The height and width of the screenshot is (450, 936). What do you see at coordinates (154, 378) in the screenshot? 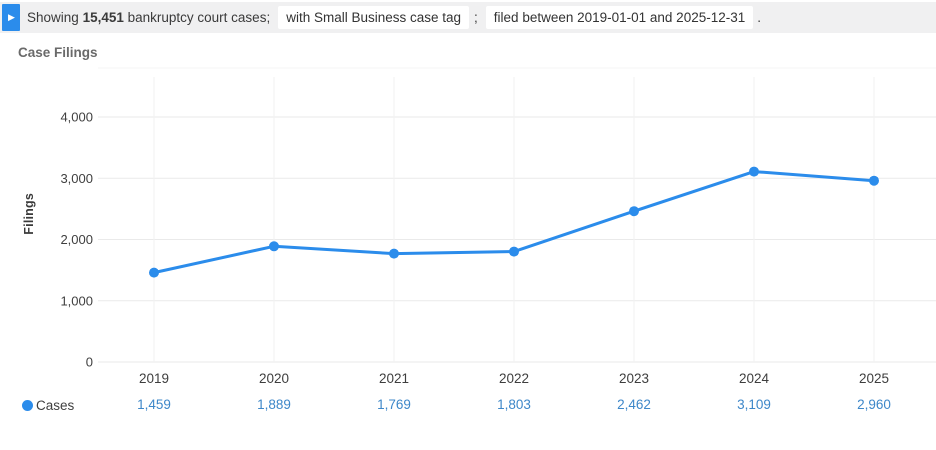
I see `x-axis-label-2019: 2019` at bounding box center [154, 378].